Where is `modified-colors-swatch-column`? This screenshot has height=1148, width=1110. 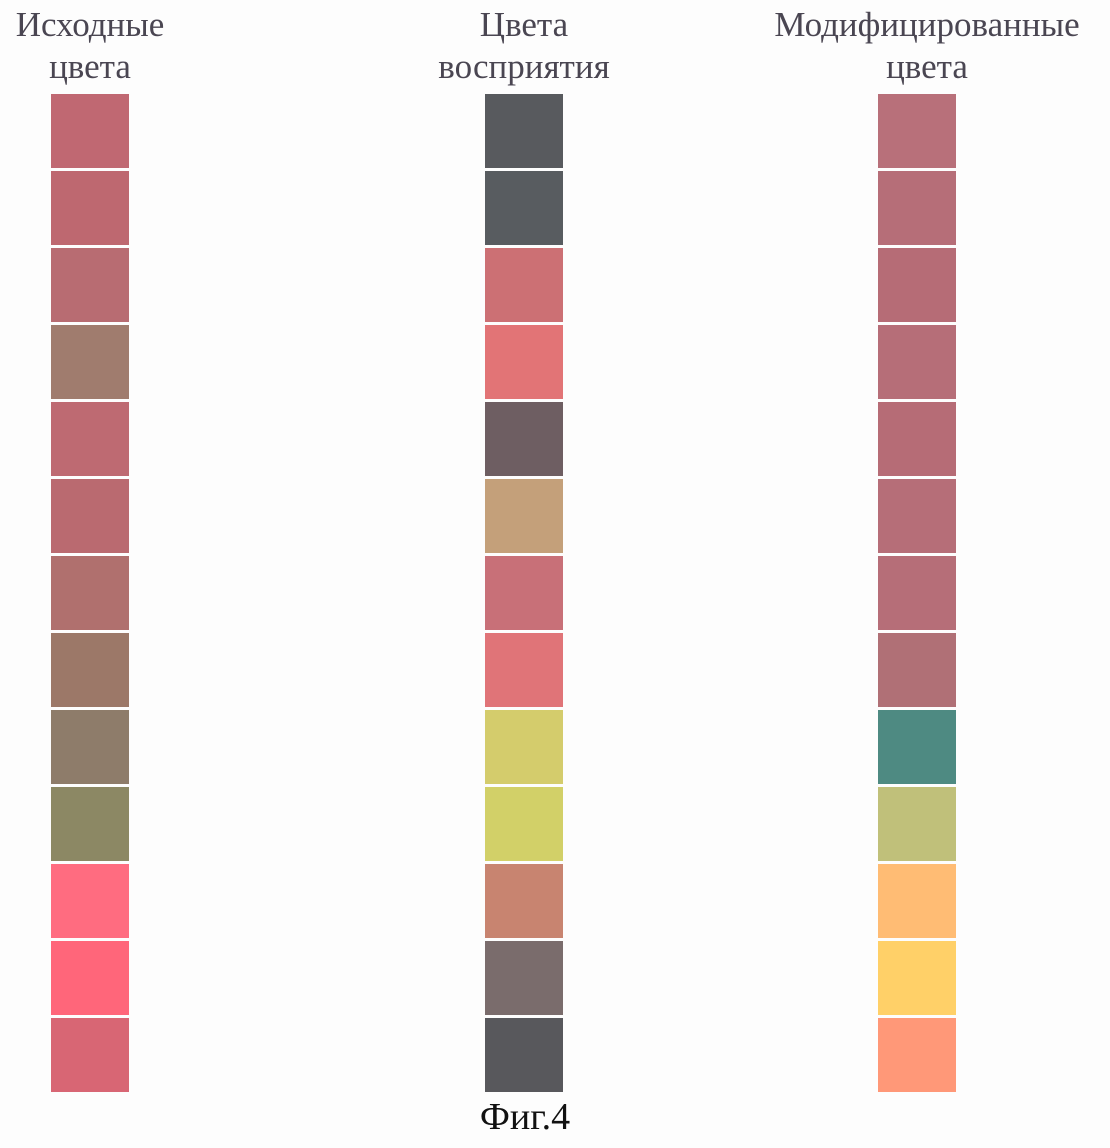 modified-colors-swatch-column is located at coordinates (917, 594).